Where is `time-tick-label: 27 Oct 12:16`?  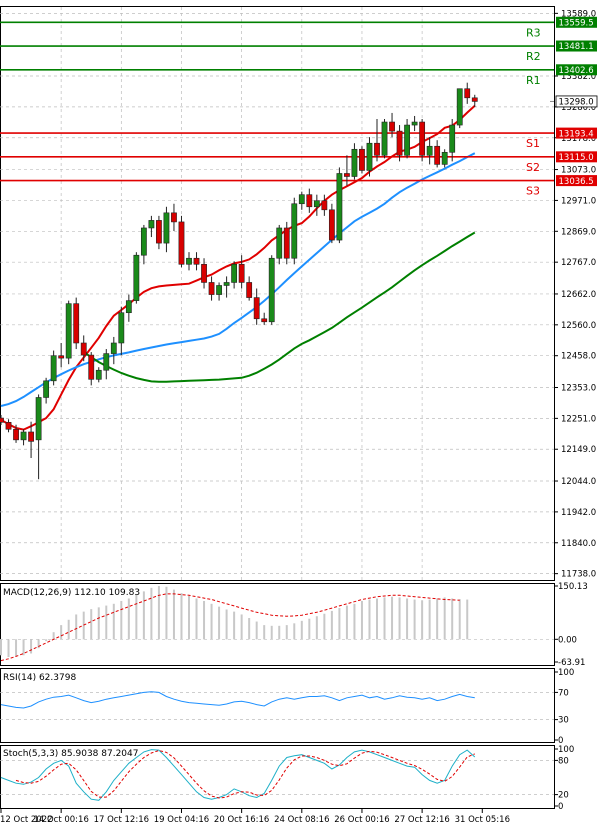 time-tick-label: 27 Oct 12:16 is located at coordinates (421, 820).